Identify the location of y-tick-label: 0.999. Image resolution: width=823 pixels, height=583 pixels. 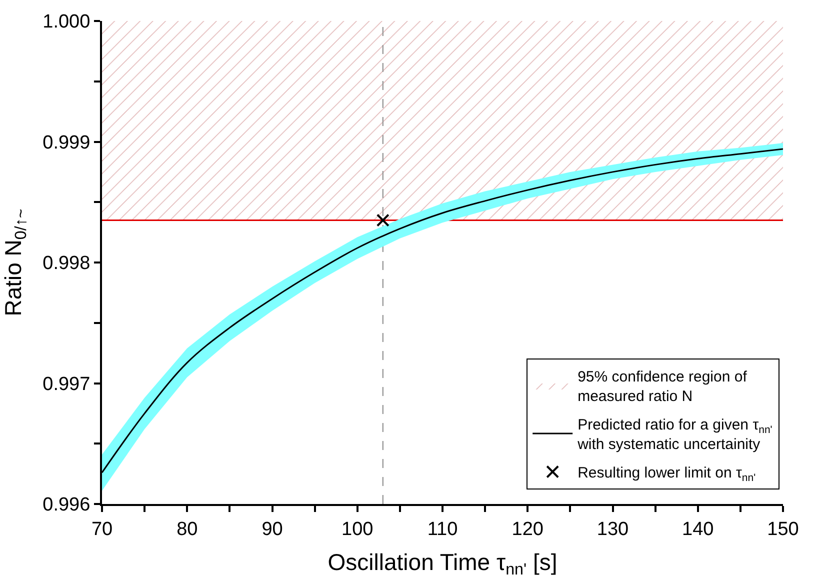
(66, 143).